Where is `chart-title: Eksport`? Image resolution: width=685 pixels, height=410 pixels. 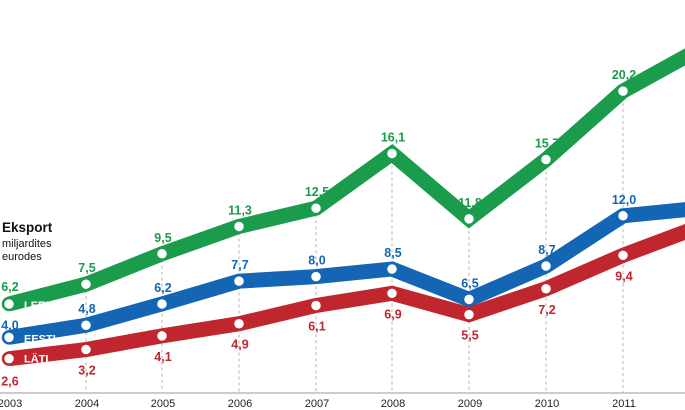 chart-title: Eksport is located at coordinates (27, 227).